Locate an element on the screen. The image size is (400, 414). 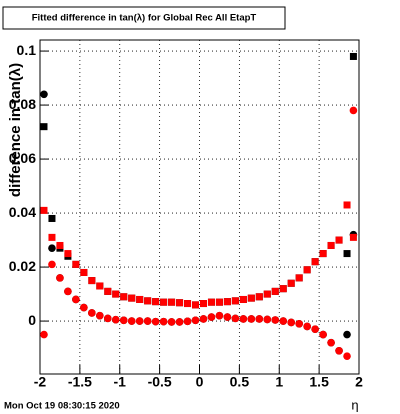
y-tick-label: 0.08 is located at coordinates (22, 104).